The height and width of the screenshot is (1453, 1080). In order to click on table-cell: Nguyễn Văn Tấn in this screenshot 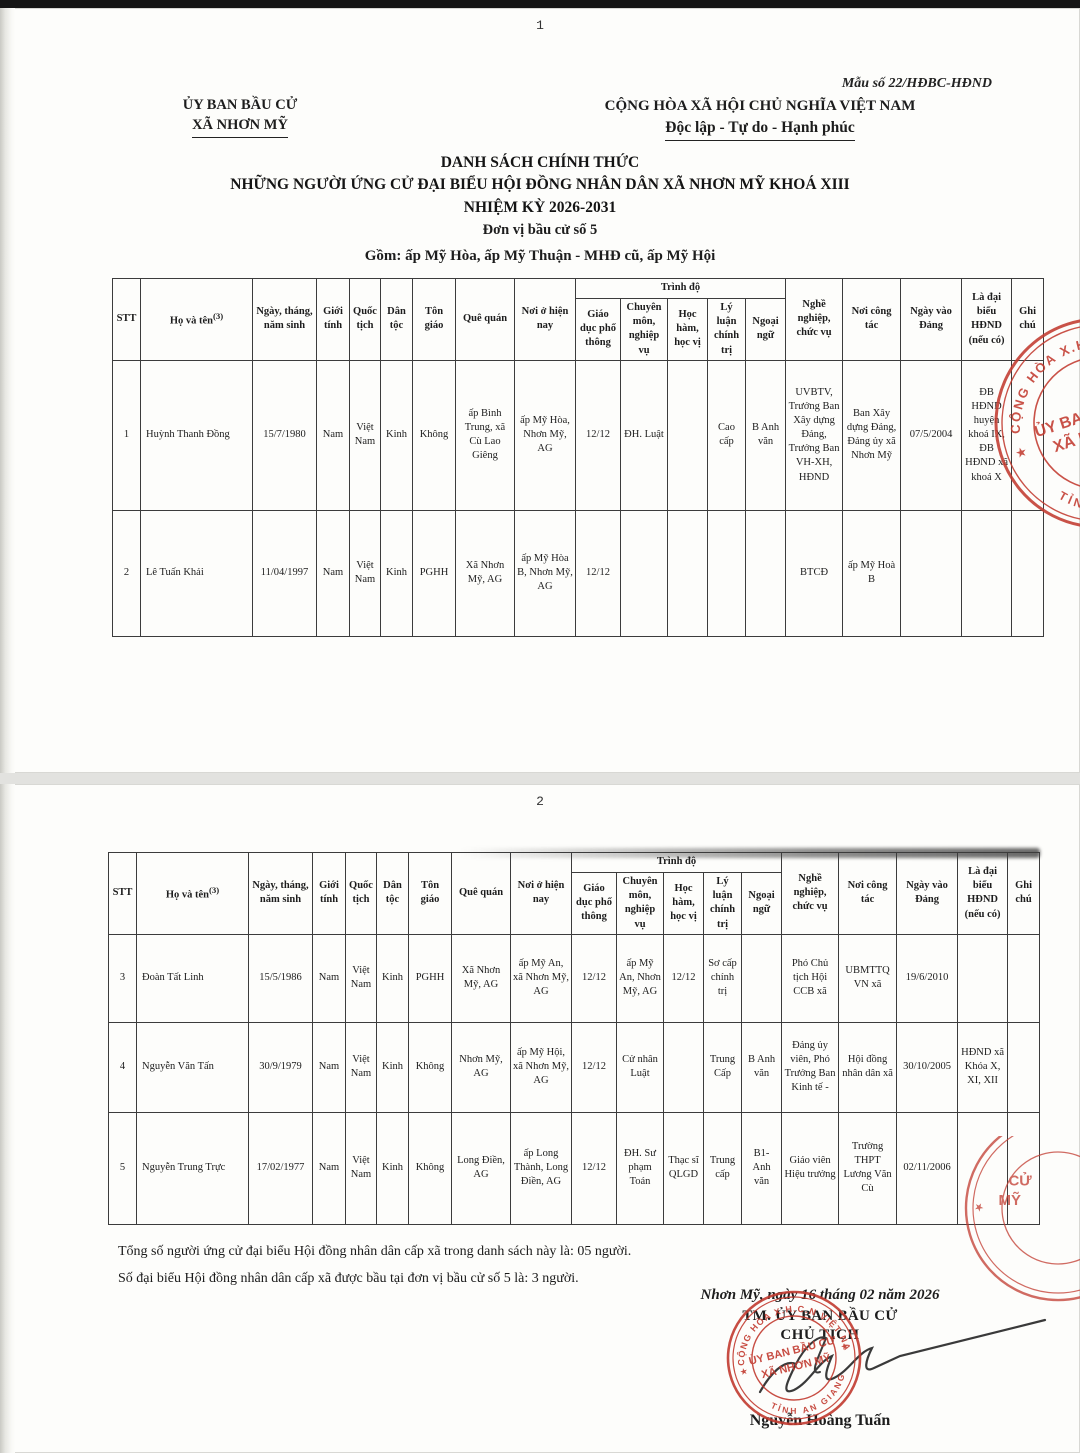, I will do `click(192, 1067)`.